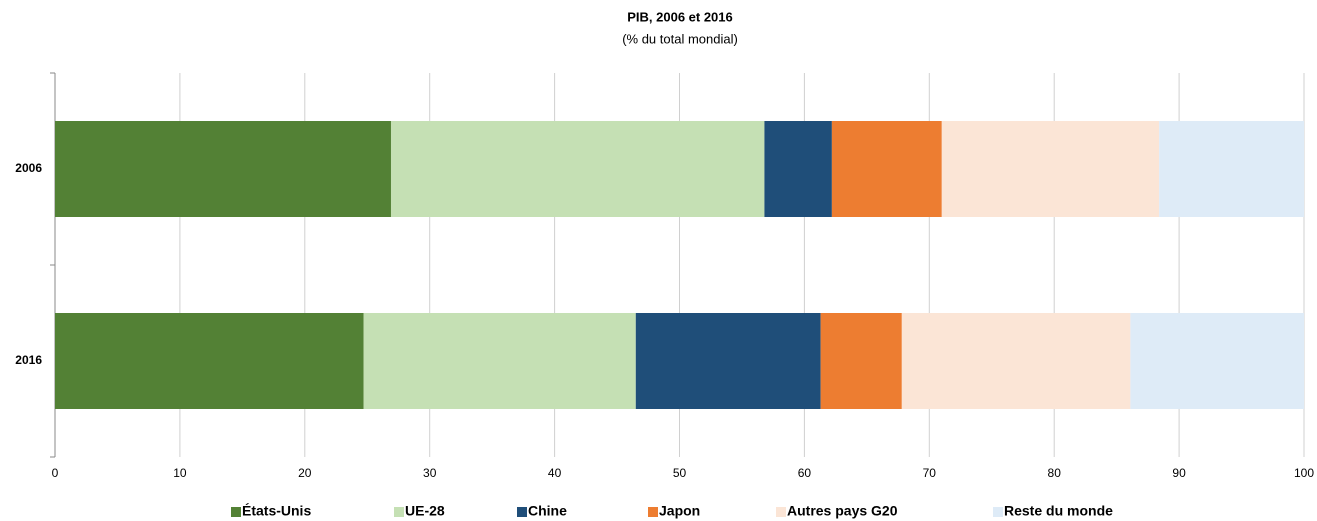 Image resolution: width=1317 pixels, height=521 pixels. I want to click on x-tick-label: 20, so click(305, 473).